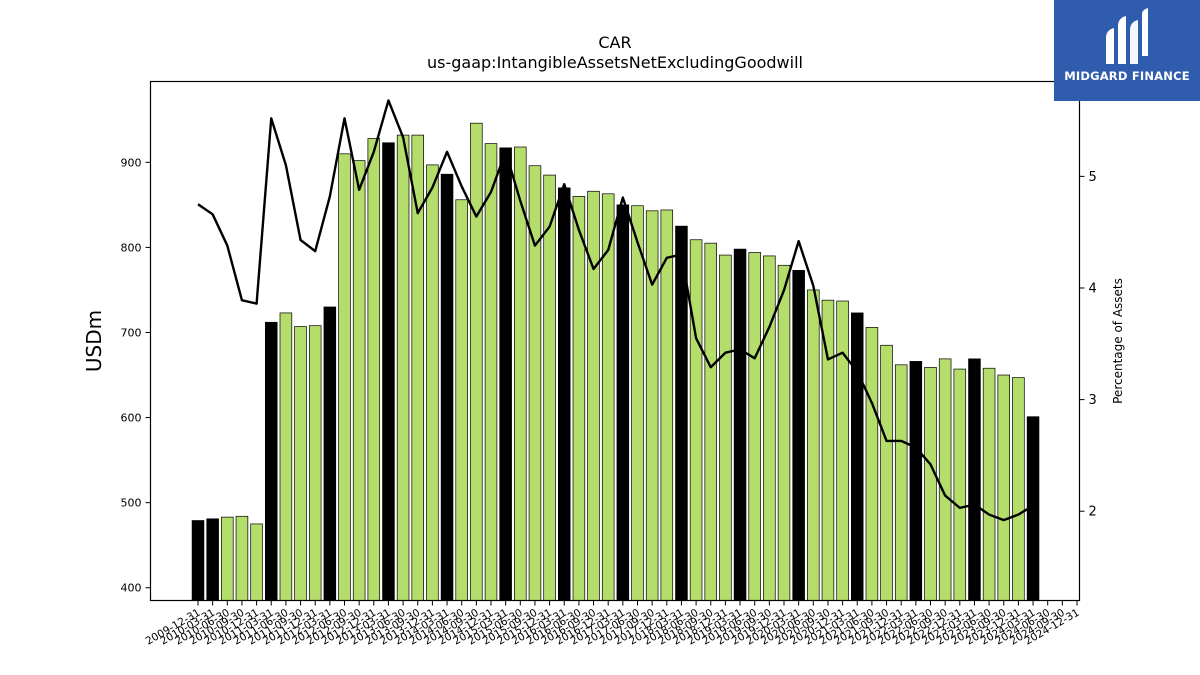 The width and height of the screenshot is (1200, 675). What do you see at coordinates (1127, 76) in the screenshot?
I see `logo-text: MIDGARD FINANCE` at bounding box center [1127, 76].